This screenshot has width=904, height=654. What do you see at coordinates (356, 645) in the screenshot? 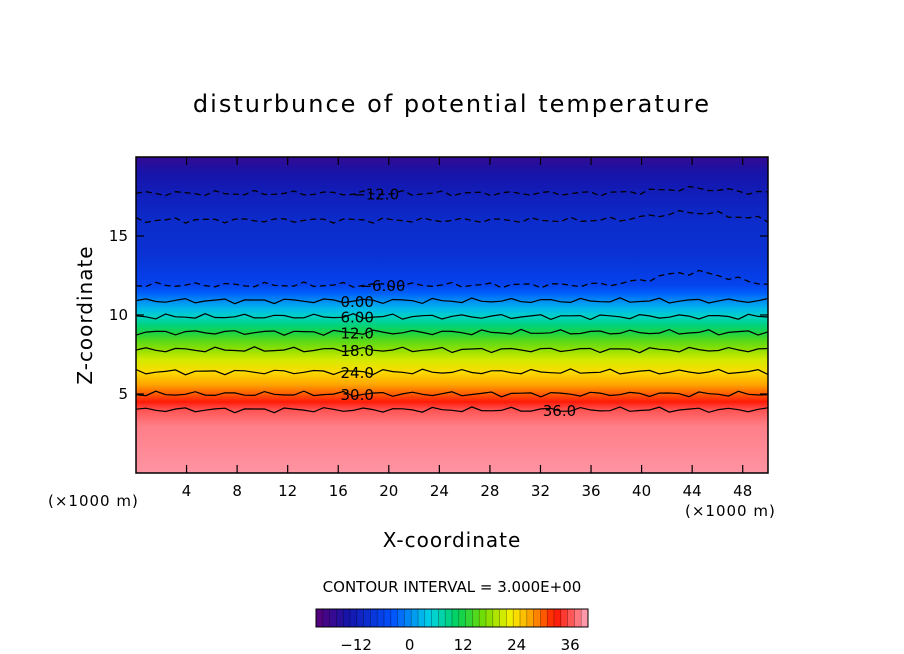
I see `colorbar-tick-label: −12` at bounding box center [356, 645].